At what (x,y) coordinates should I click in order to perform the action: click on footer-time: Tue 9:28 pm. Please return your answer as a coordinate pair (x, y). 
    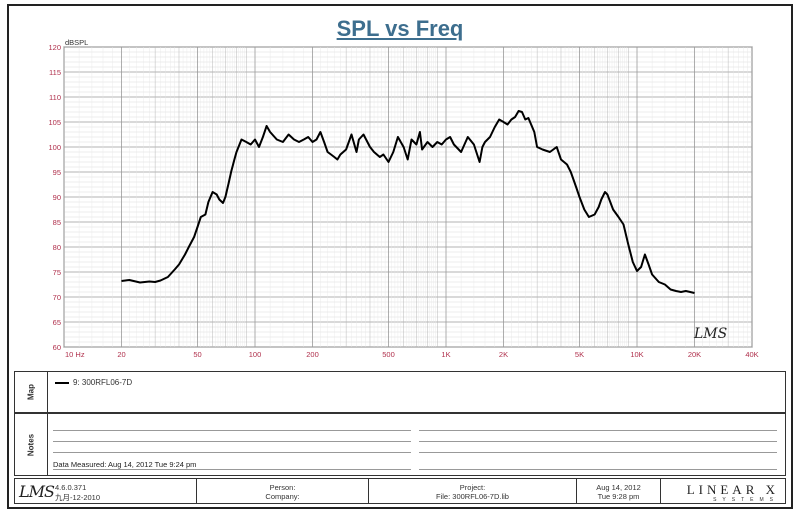
    Looking at the image, I should click on (618, 496).